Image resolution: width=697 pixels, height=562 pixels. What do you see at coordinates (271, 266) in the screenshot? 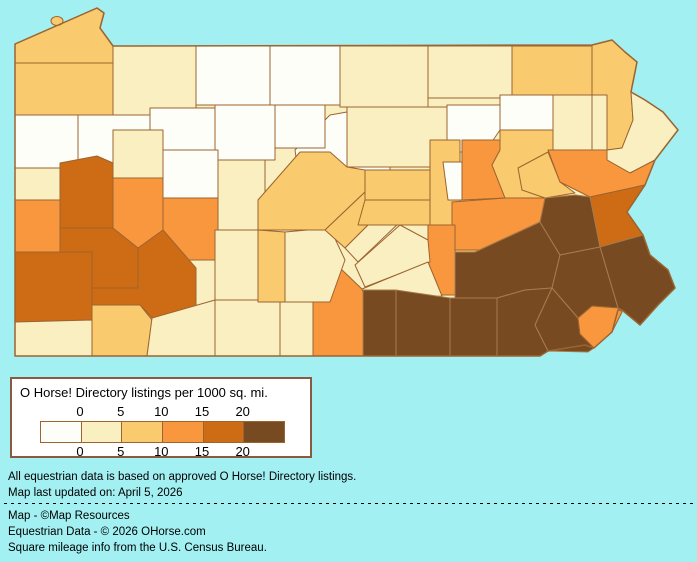
I see `county-blair` at bounding box center [271, 266].